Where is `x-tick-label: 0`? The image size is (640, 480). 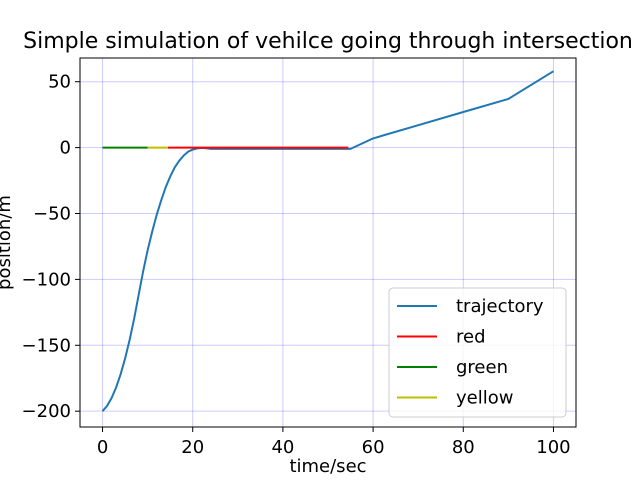 x-tick-label: 0 is located at coordinates (102, 447).